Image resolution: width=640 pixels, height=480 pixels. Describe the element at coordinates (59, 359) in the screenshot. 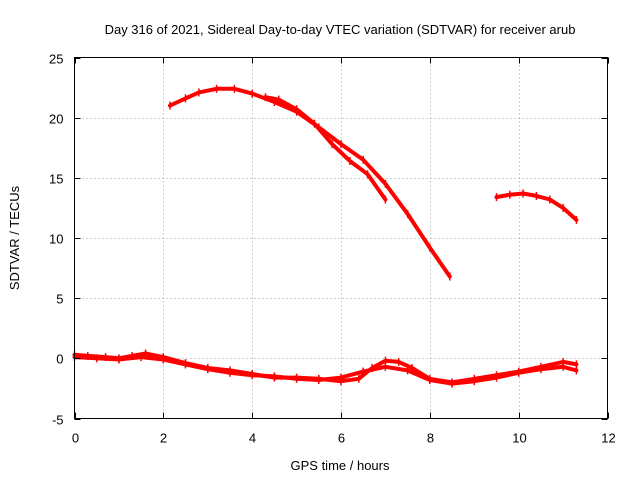

I see `y-tick-label: 0` at that location.